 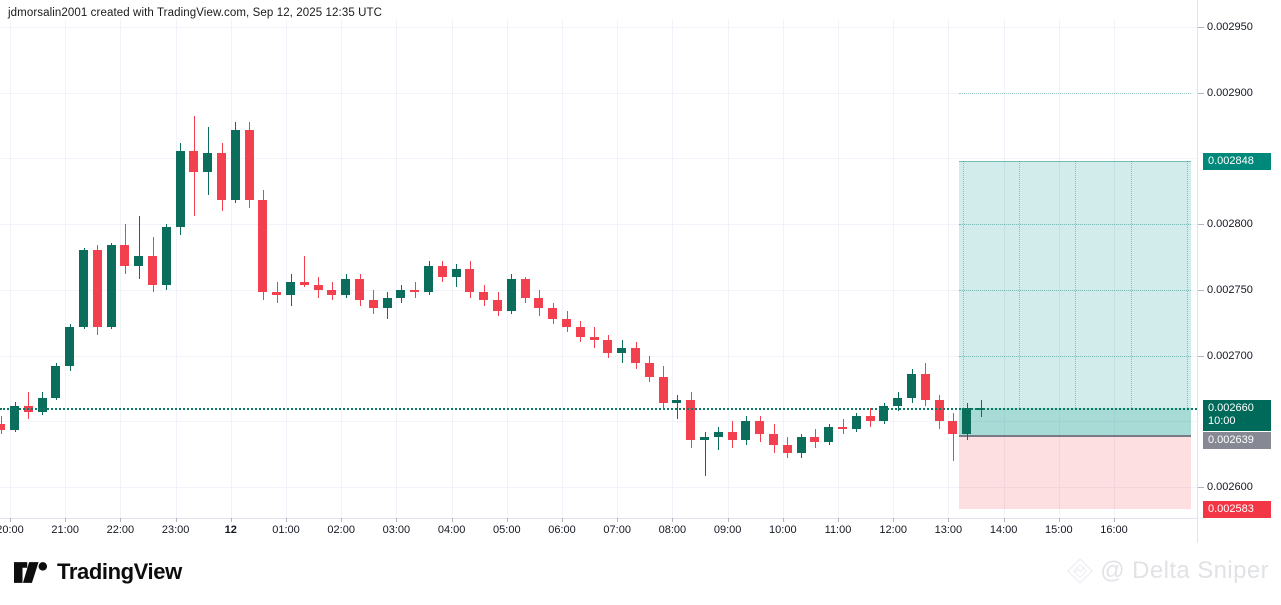 I want to click on channel-watermark: @ Delta Sniper, so click(x=1168, y=571).